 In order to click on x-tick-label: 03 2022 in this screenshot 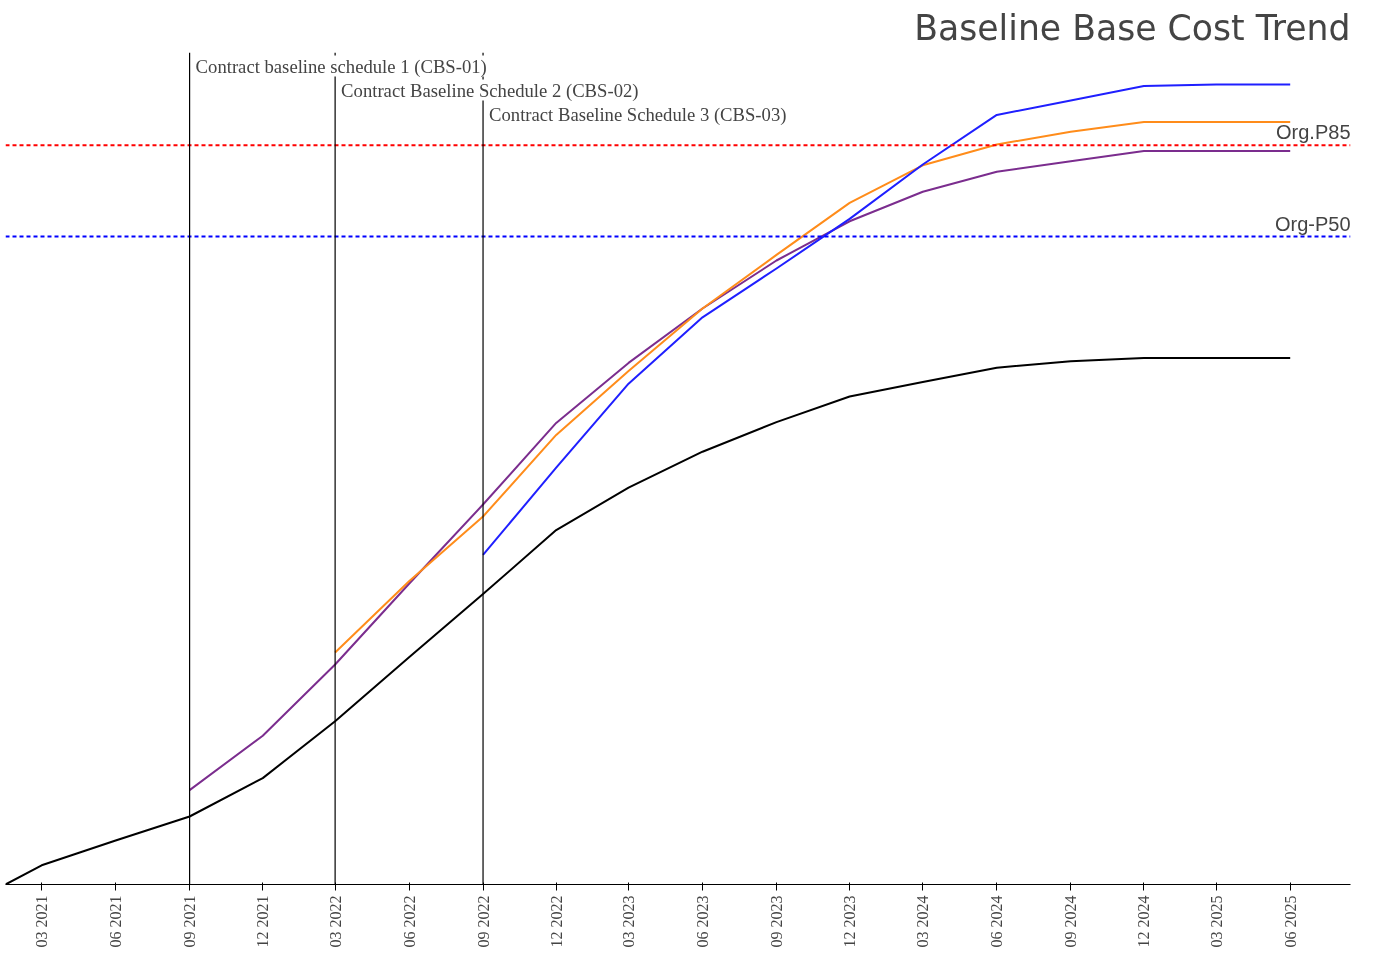, I will do `click(335, 921)`.